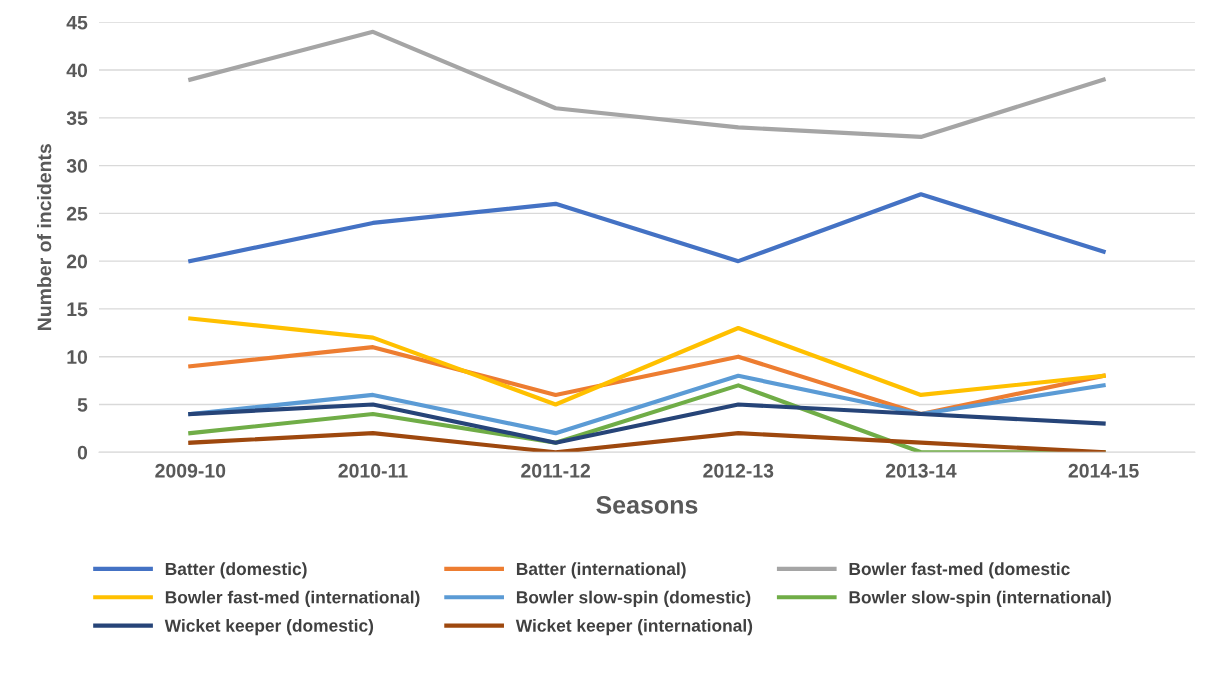  What do you see at coordinates (77, 357) in the screenshot?
I see `y-tick-label: 10` at bounding box center [77, 357].